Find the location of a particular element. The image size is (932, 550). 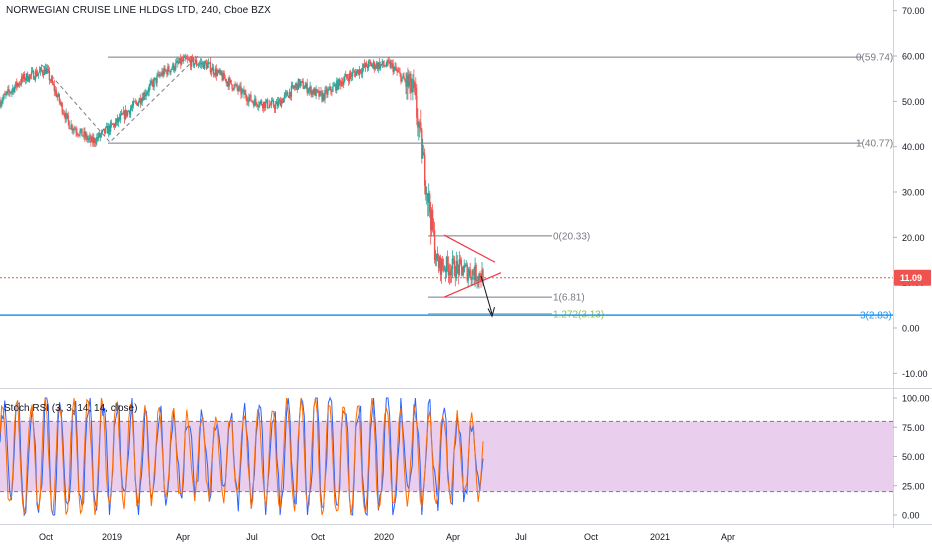

stoch-tick-label: 25.00 is located at coordinates (913, 486).